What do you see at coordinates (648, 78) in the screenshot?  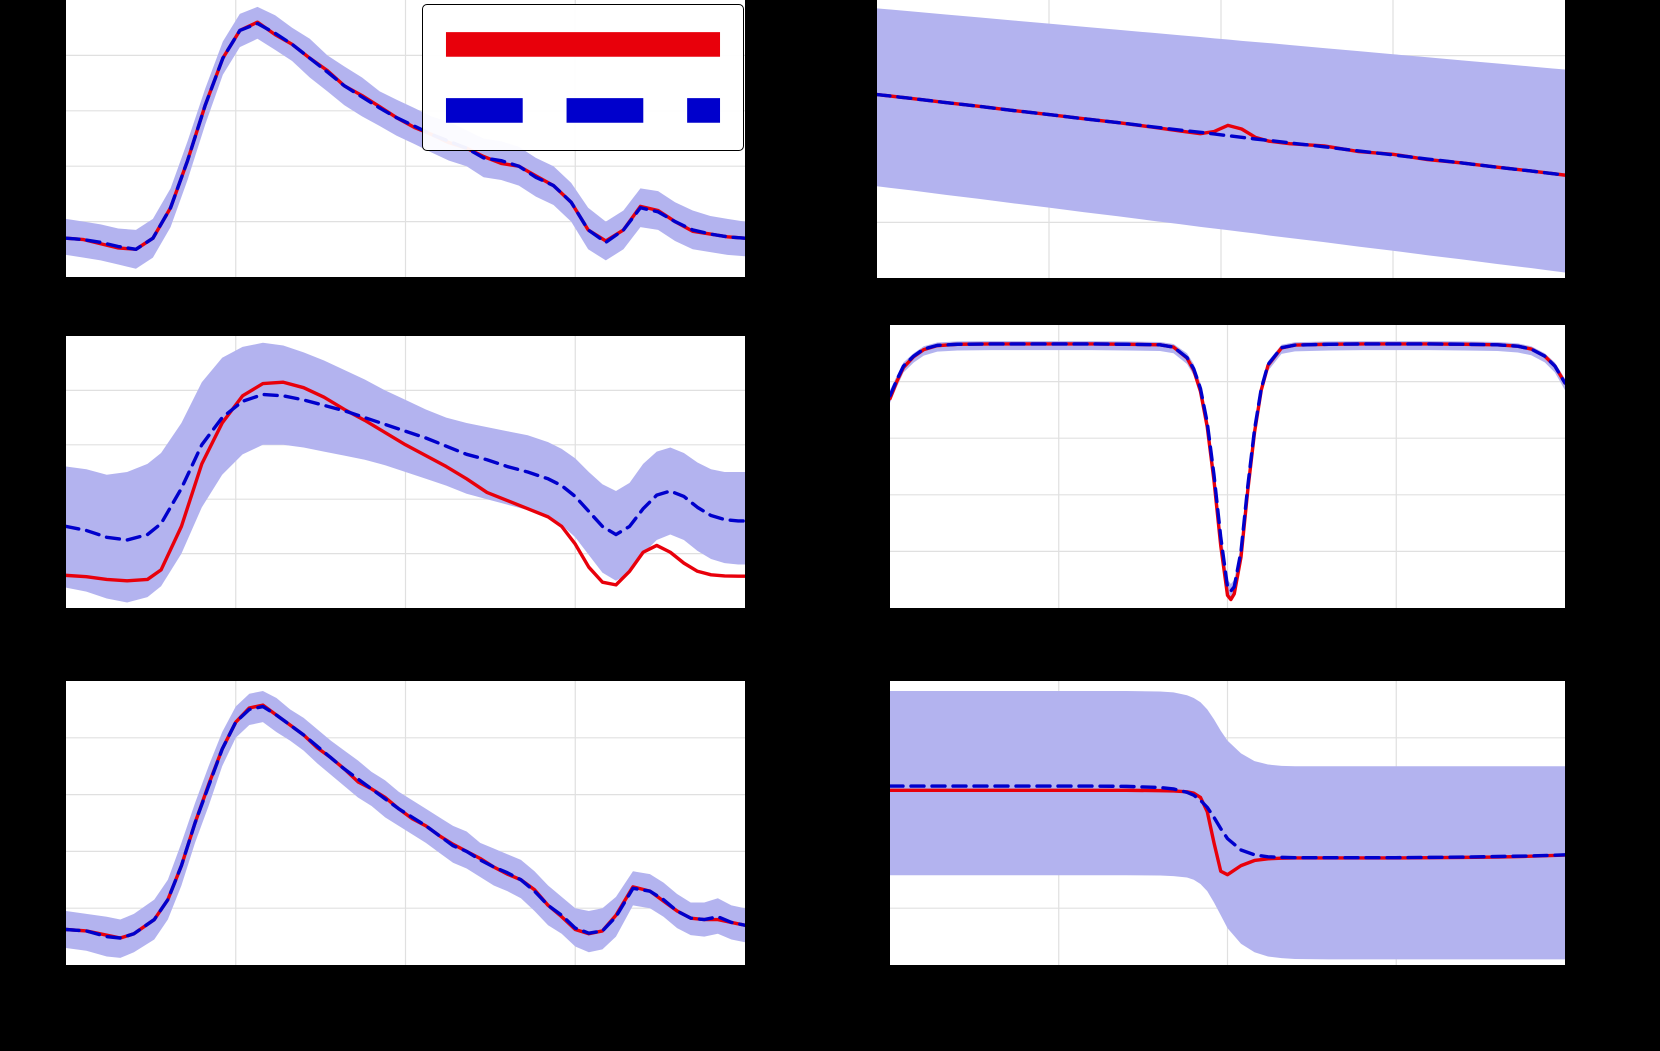 I see `legend: 3D averaged Mean prediction` at bounding box center [648, 78].